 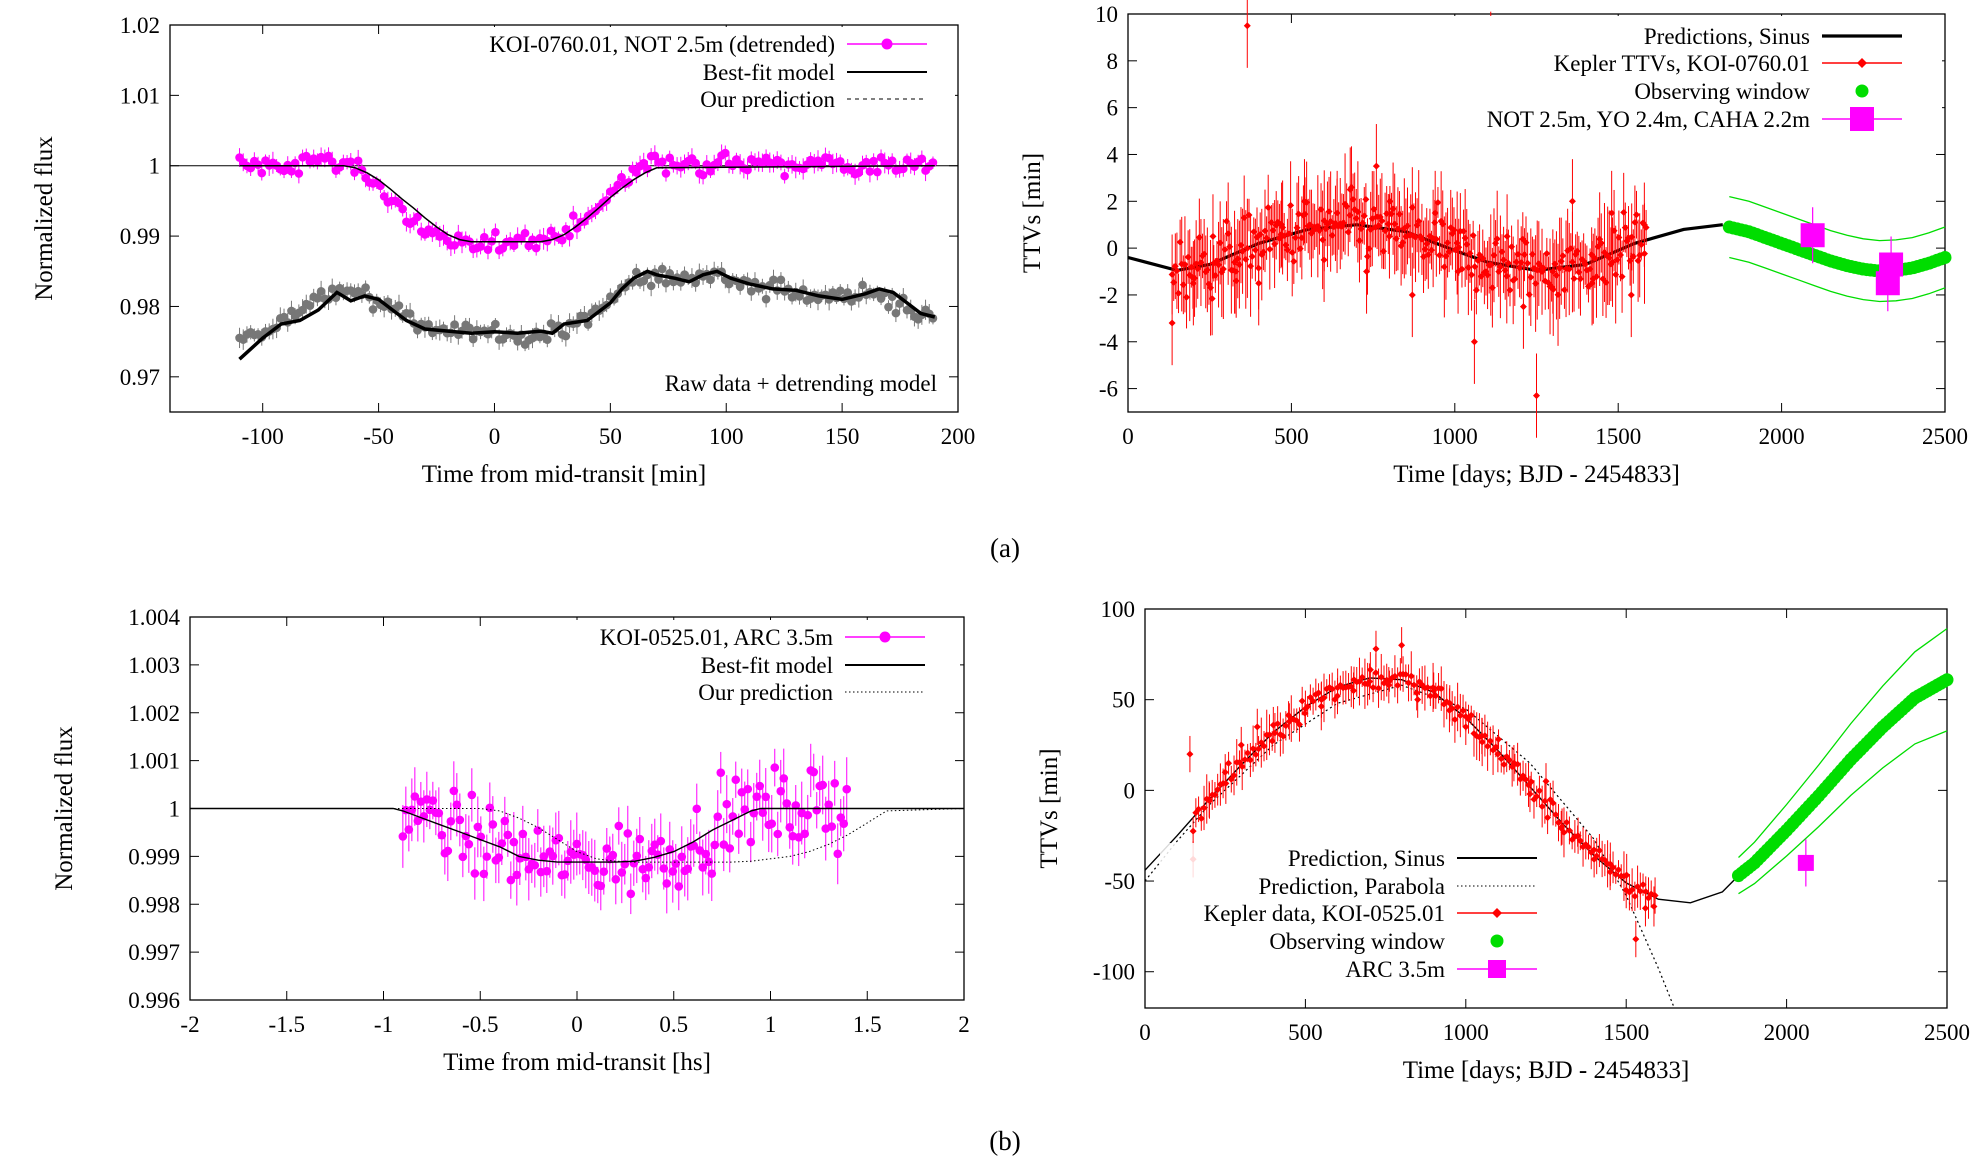 What do you see at coordinates (1497, 913) in the screenshot?
I see `legend-swatch-marker` at bounding box center [1497, 913].